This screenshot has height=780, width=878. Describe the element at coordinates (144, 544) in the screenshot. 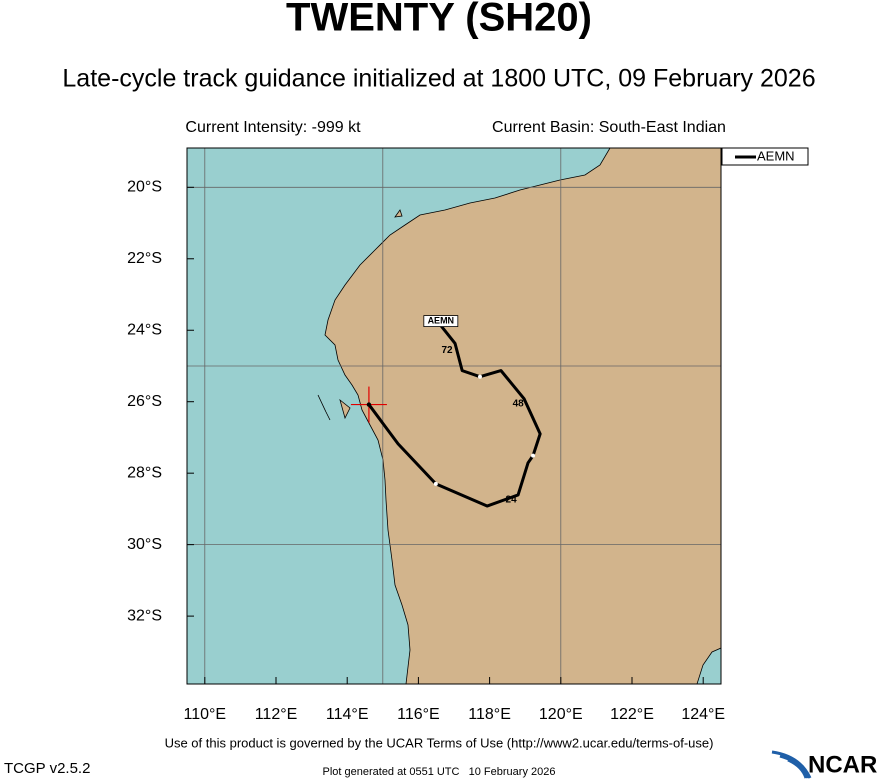

I see `y-tick-label: 30°S` at that location.